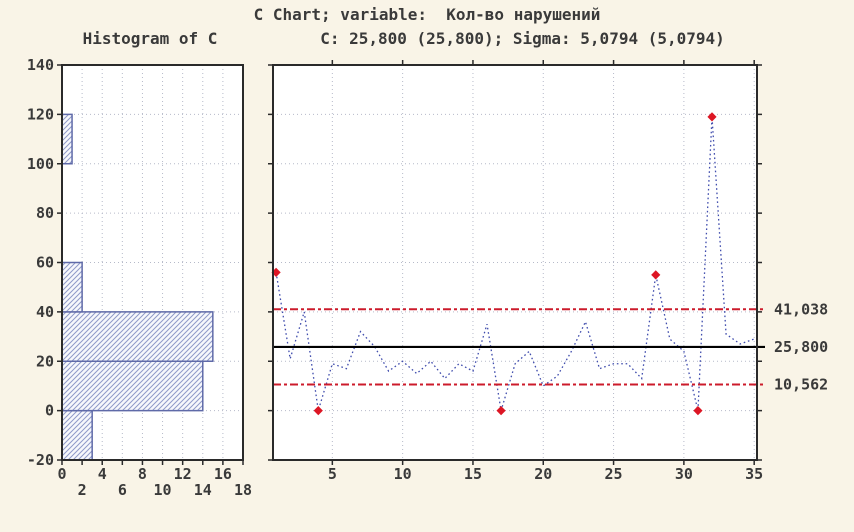 The image size is (854, 532). What do you see at coordinates (684, 474) in the screenshot?
I see `cchart-x-tick-label: 30` at bounding box center [684, 474].